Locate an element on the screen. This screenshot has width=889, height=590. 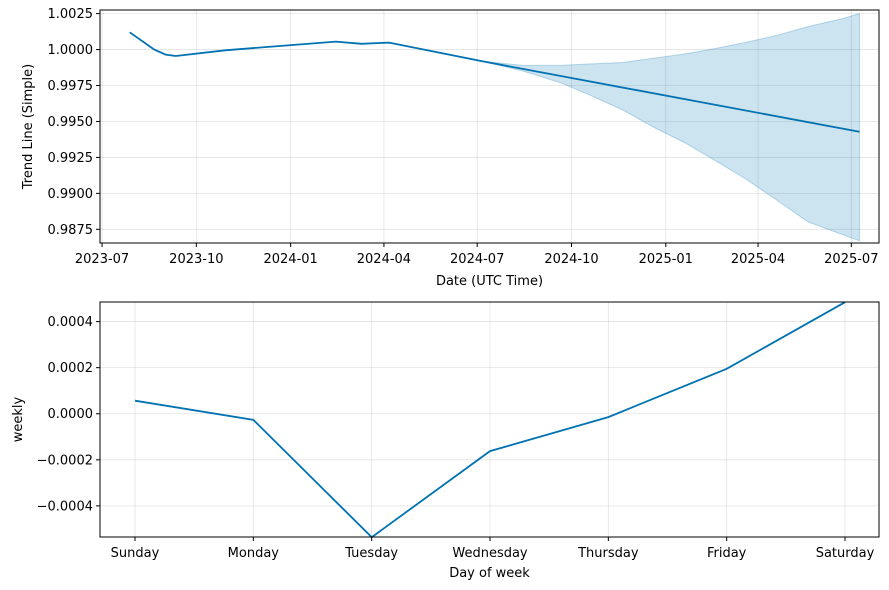
trend-line is located at coordinates (494, 82).